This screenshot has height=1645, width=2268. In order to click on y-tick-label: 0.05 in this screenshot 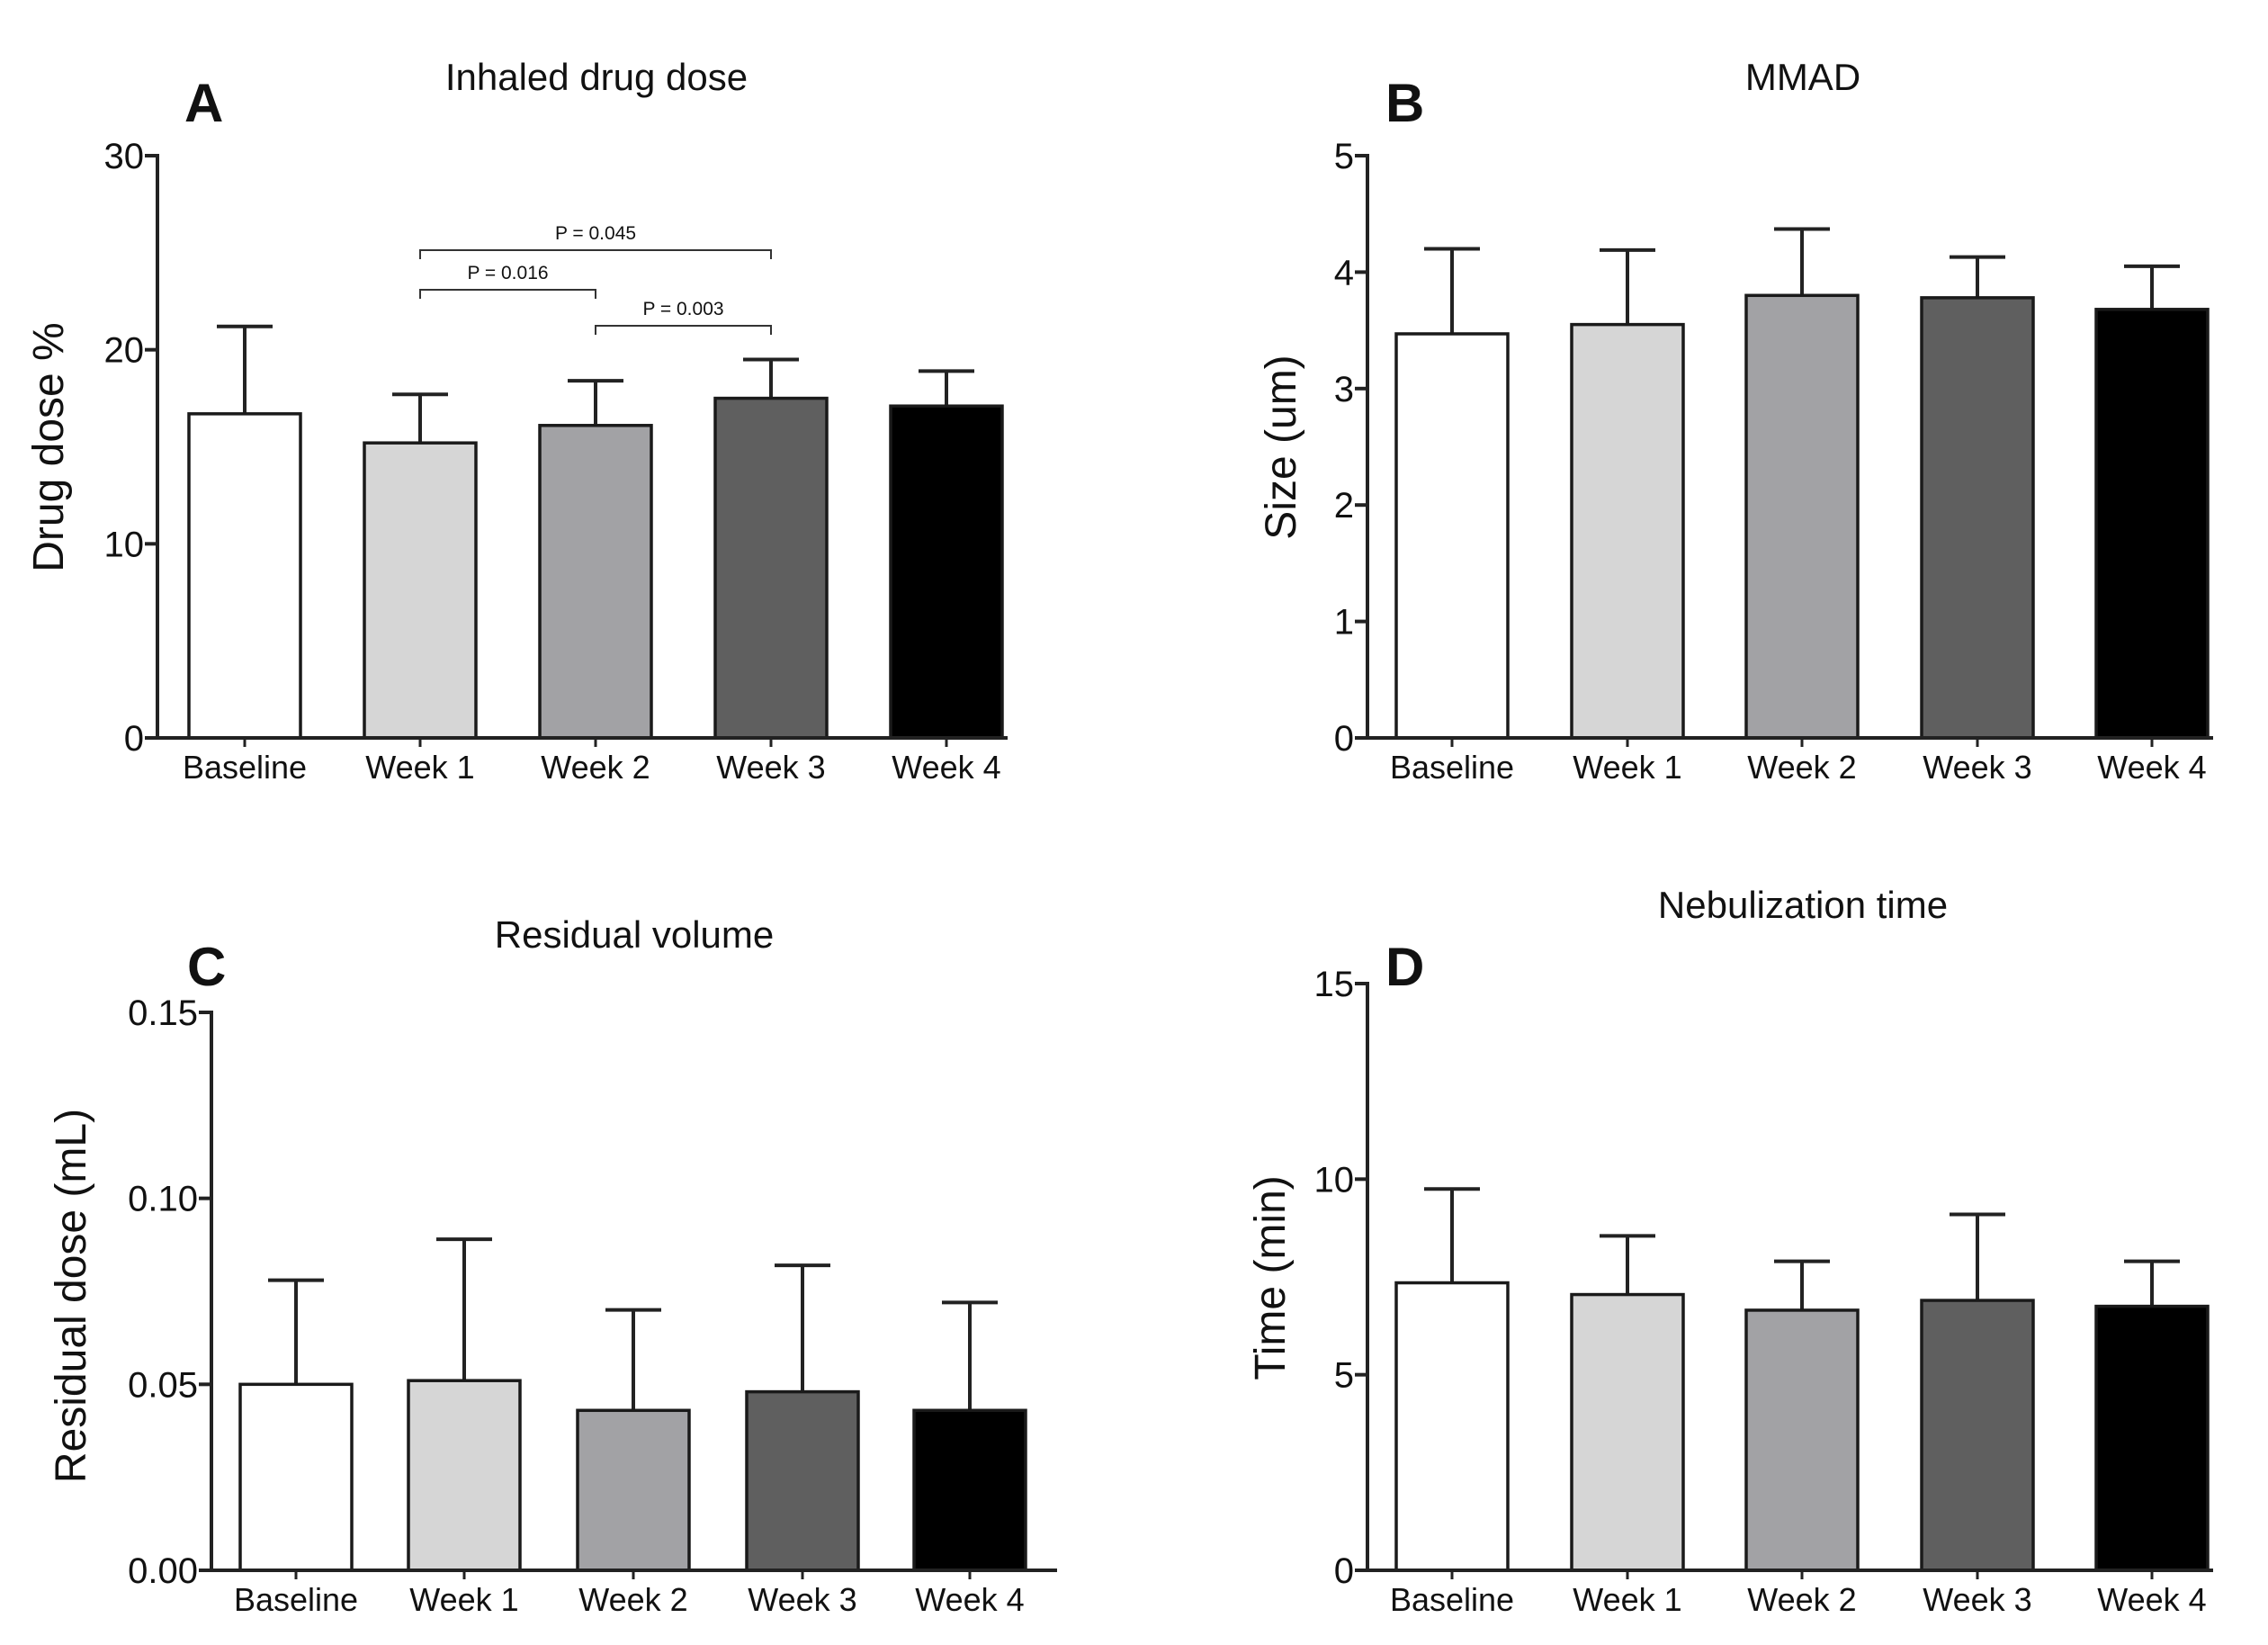, I will do `click(163, 1385)`.